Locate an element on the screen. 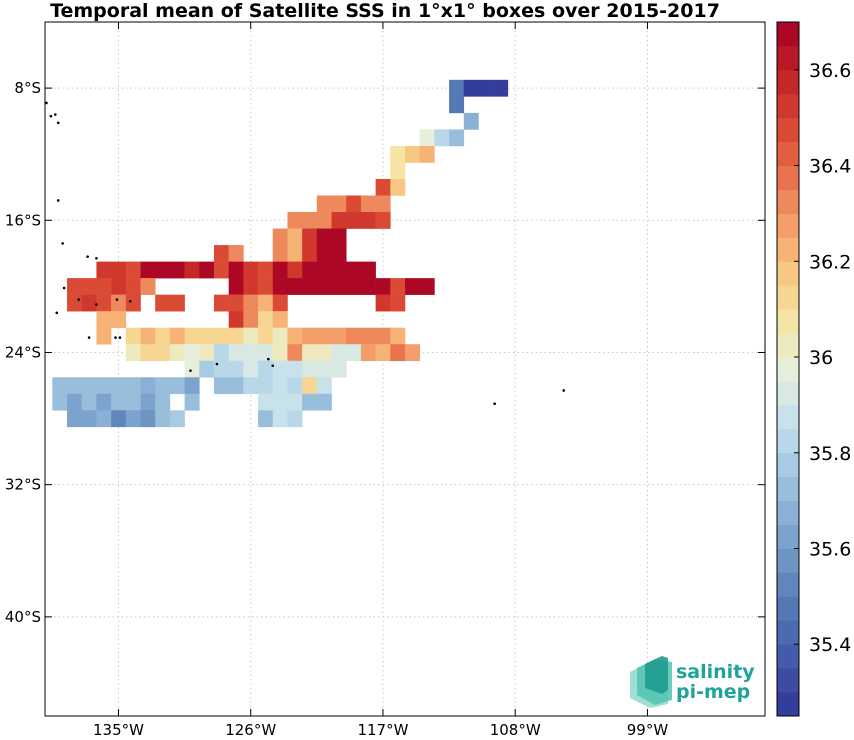  colorbar-tick-label: 36.2 is located at coordinates (830, 262).